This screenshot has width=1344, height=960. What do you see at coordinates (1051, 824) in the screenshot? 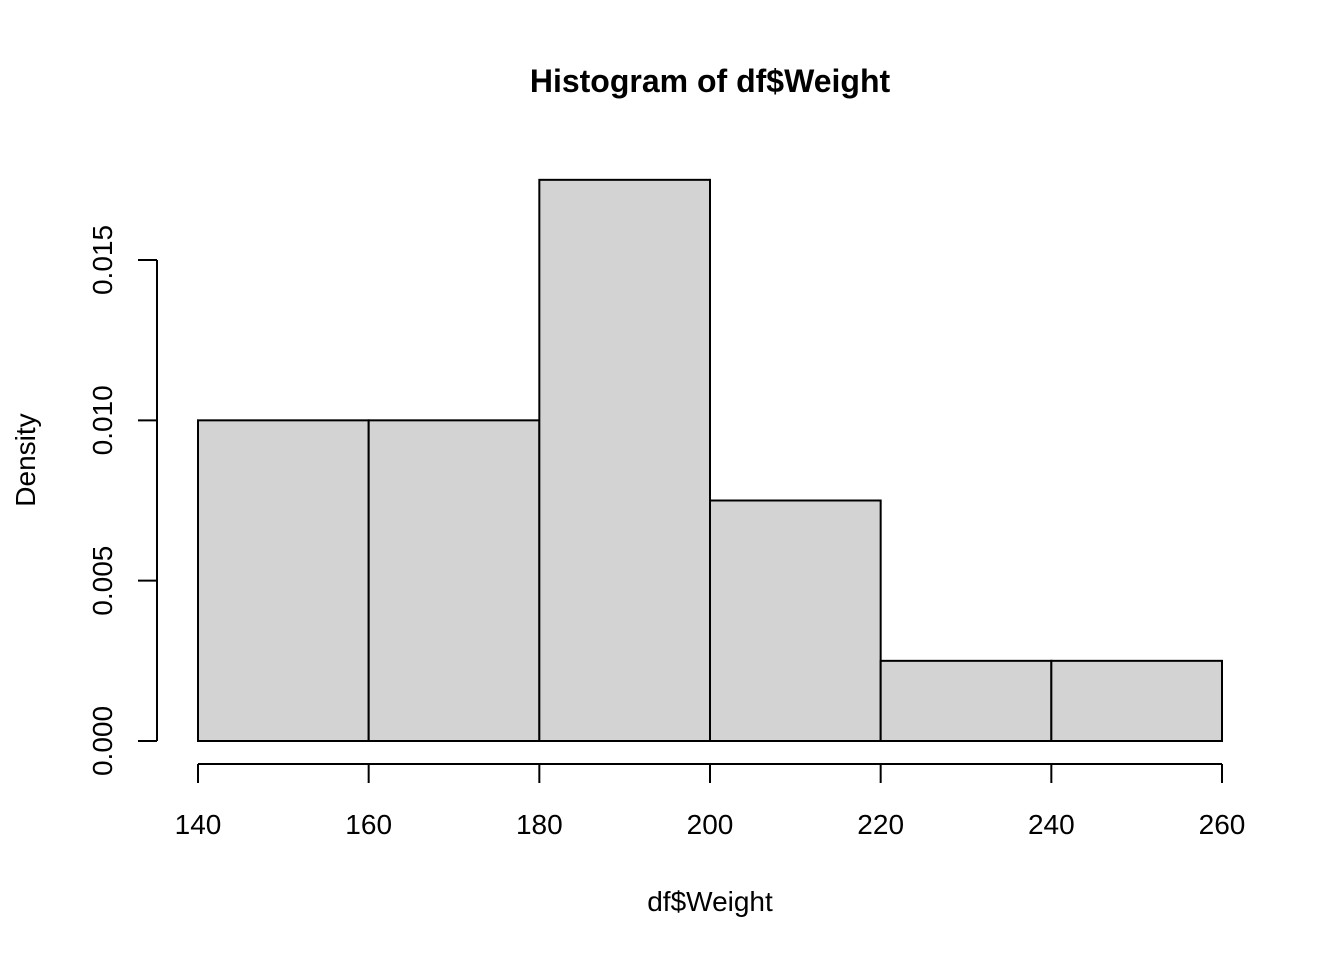
I see `x-tick-label: 240` at bounding box center [1051, 824].